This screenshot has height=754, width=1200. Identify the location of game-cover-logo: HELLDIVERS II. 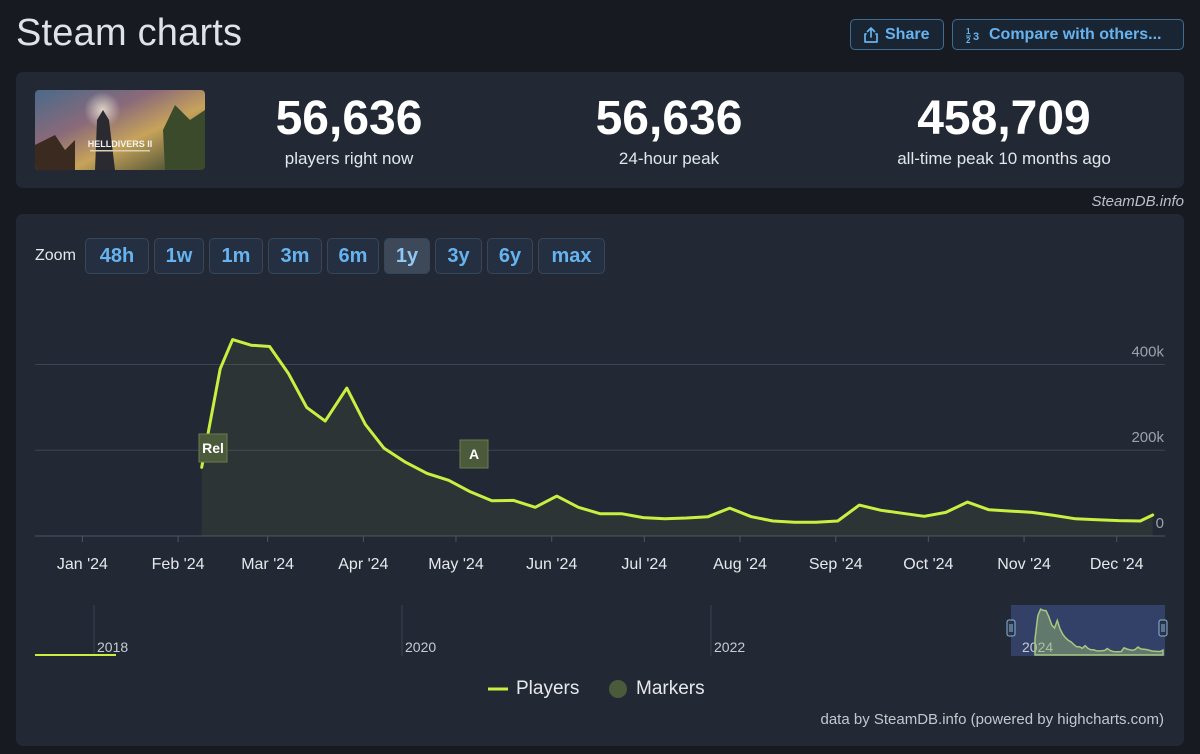
(120, 144).